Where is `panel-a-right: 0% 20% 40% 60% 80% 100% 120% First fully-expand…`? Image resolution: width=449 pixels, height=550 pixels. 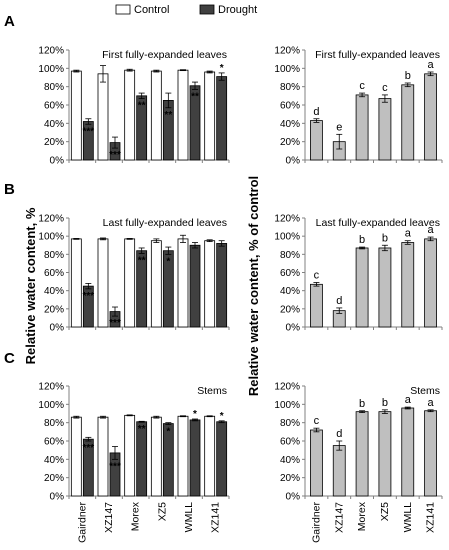 panel-a-right: 0% 20% 40% 60% 80% 100% 120% First fully-expand… is located at coordinates (358, 106).